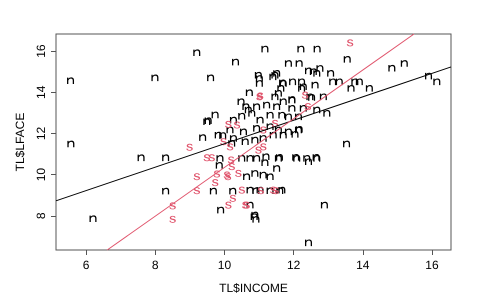  Describe the element at coordinates (253, 288) in the screenshot. I see `x-axis-title: TL$INCOME` at that location.